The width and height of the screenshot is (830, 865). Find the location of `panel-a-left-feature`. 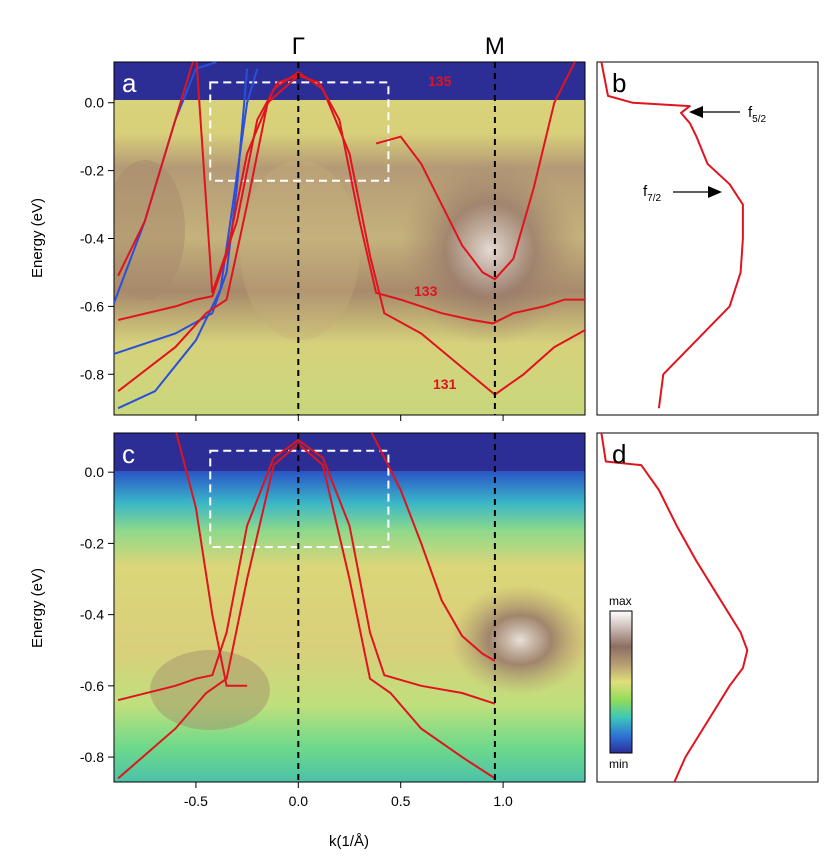

panel-a-left-feature is located at coordinates (149, 230).